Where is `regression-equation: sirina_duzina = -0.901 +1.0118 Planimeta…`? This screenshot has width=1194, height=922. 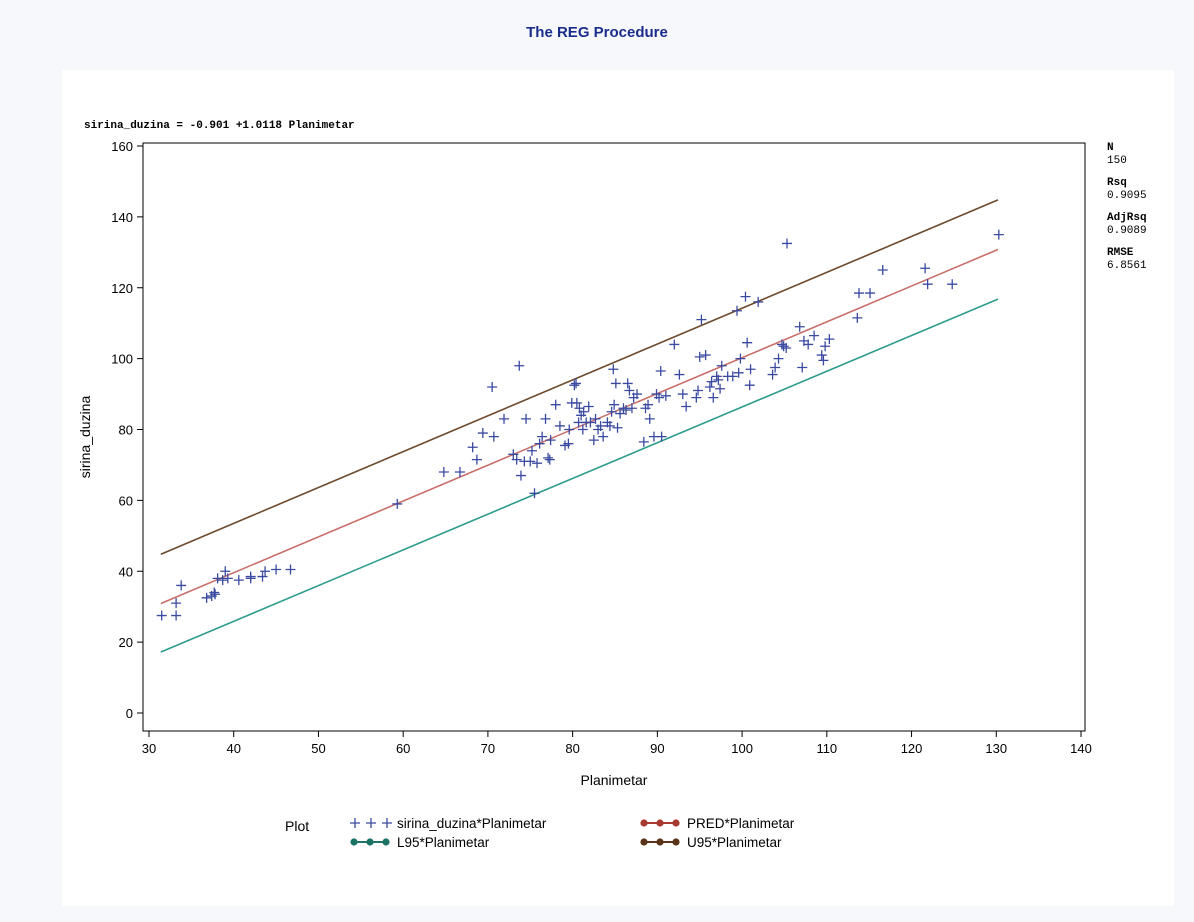
regression-equation: sirina_duzina = -0.901 +1.0118 Planimeta… is located at coordinates (219, 126).